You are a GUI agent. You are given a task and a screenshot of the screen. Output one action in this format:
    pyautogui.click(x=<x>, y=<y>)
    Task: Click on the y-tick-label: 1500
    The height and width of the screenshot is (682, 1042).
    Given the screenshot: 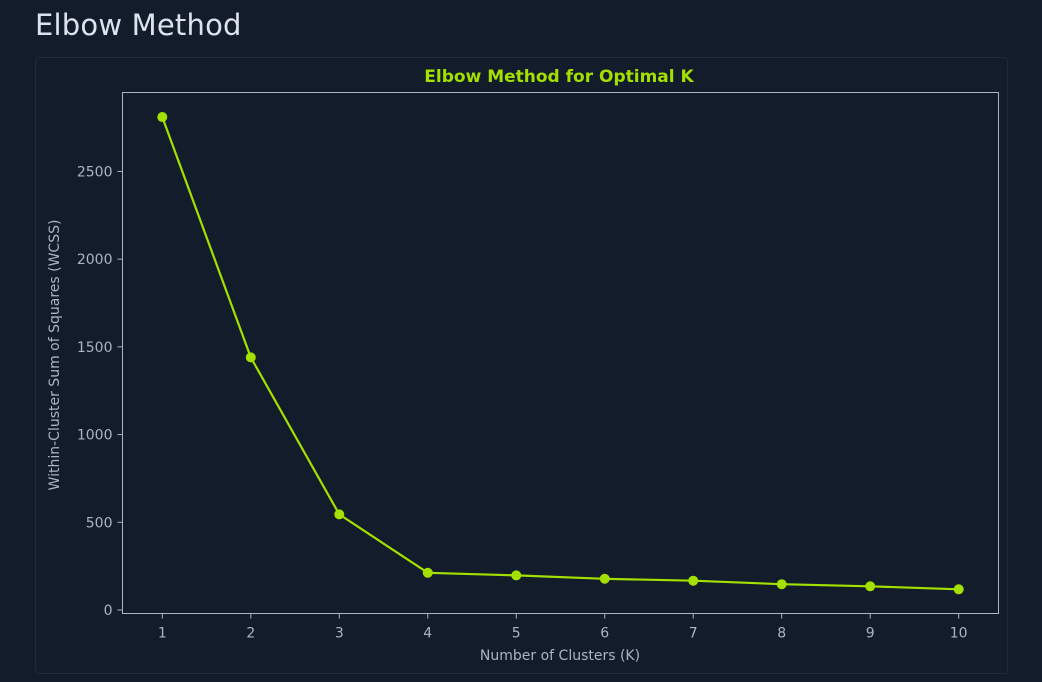 What is the action you would take?
    pyautogui.click(x=95, y=348)
    